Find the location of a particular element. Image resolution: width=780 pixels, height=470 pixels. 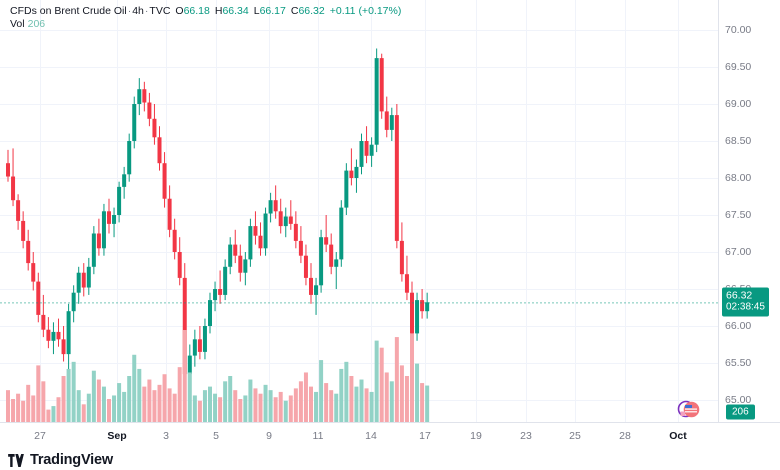

price-axis-tick: 66.00 is located at coordinates (738, 326).